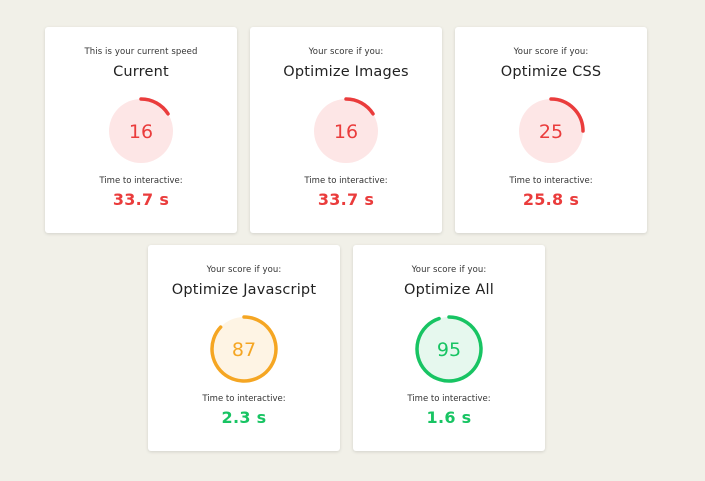 The height and width of the screenshot is (481, 705). Describe the element at coordinates (449, 417) in the screenshot. I see `tti-value: 1.6 s` at that location.